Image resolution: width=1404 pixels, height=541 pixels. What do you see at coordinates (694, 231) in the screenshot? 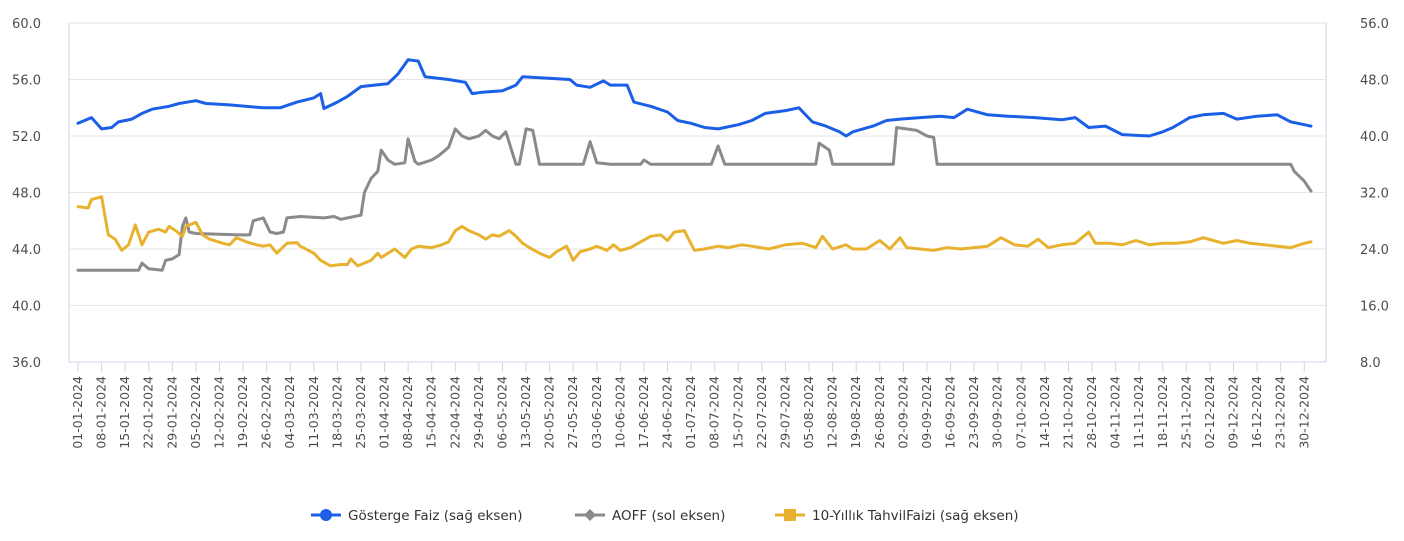
I see `series-line-square` at bounding box center [694, 231].